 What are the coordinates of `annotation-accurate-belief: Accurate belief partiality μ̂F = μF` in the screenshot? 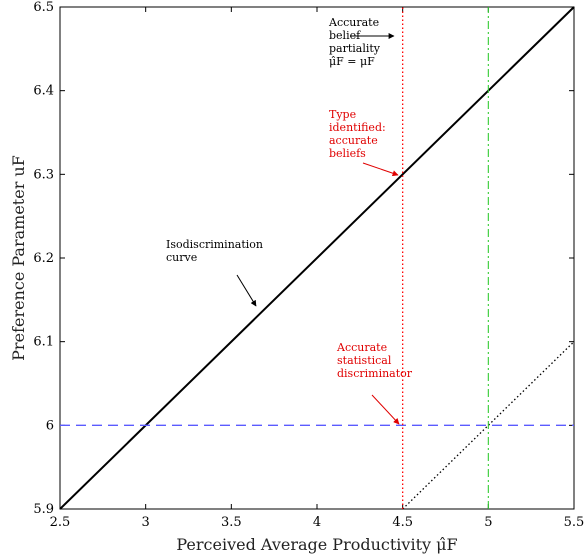 It's located at (354, 42).